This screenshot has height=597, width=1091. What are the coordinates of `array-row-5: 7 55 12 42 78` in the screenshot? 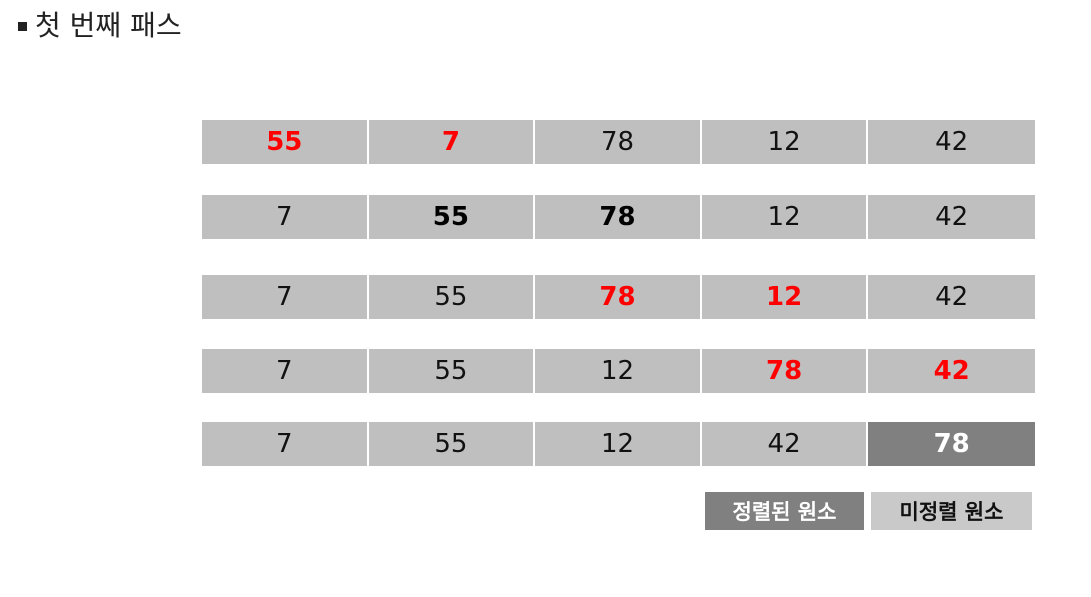 It's located at (618, 444).